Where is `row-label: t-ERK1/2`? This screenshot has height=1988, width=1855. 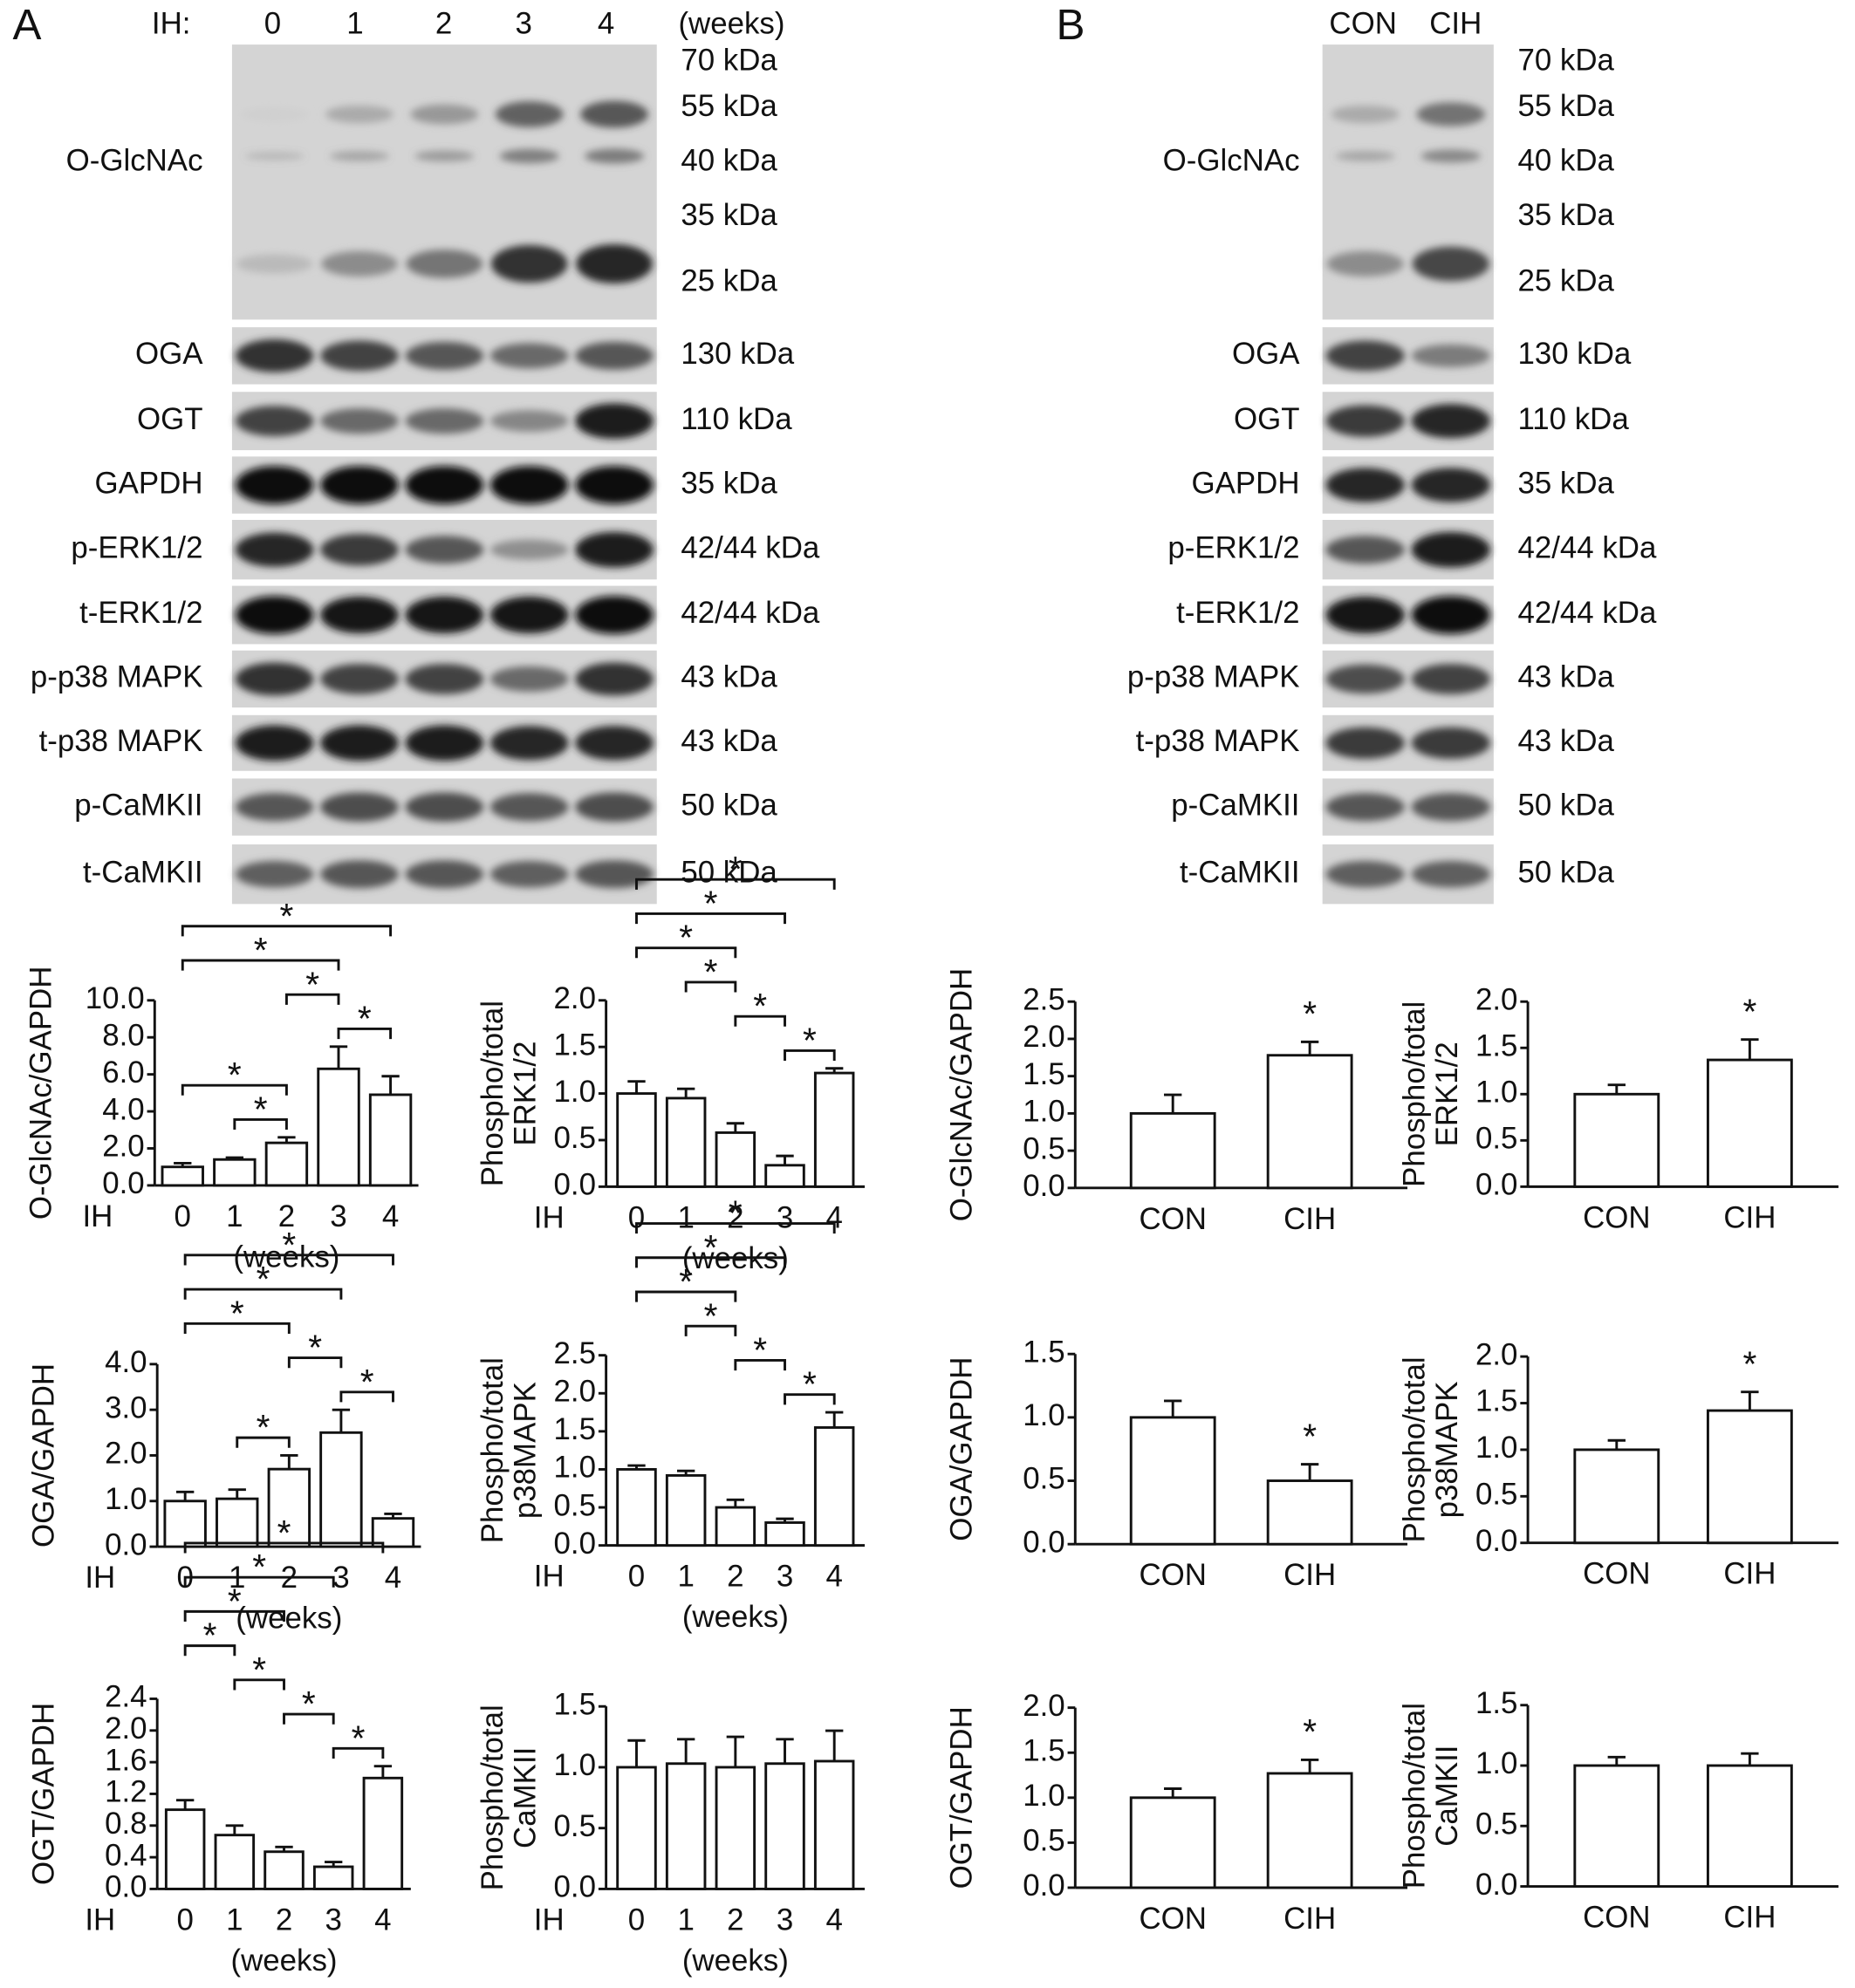 row-label: t-ERK1/2 is located at coordinates (1237, 613).